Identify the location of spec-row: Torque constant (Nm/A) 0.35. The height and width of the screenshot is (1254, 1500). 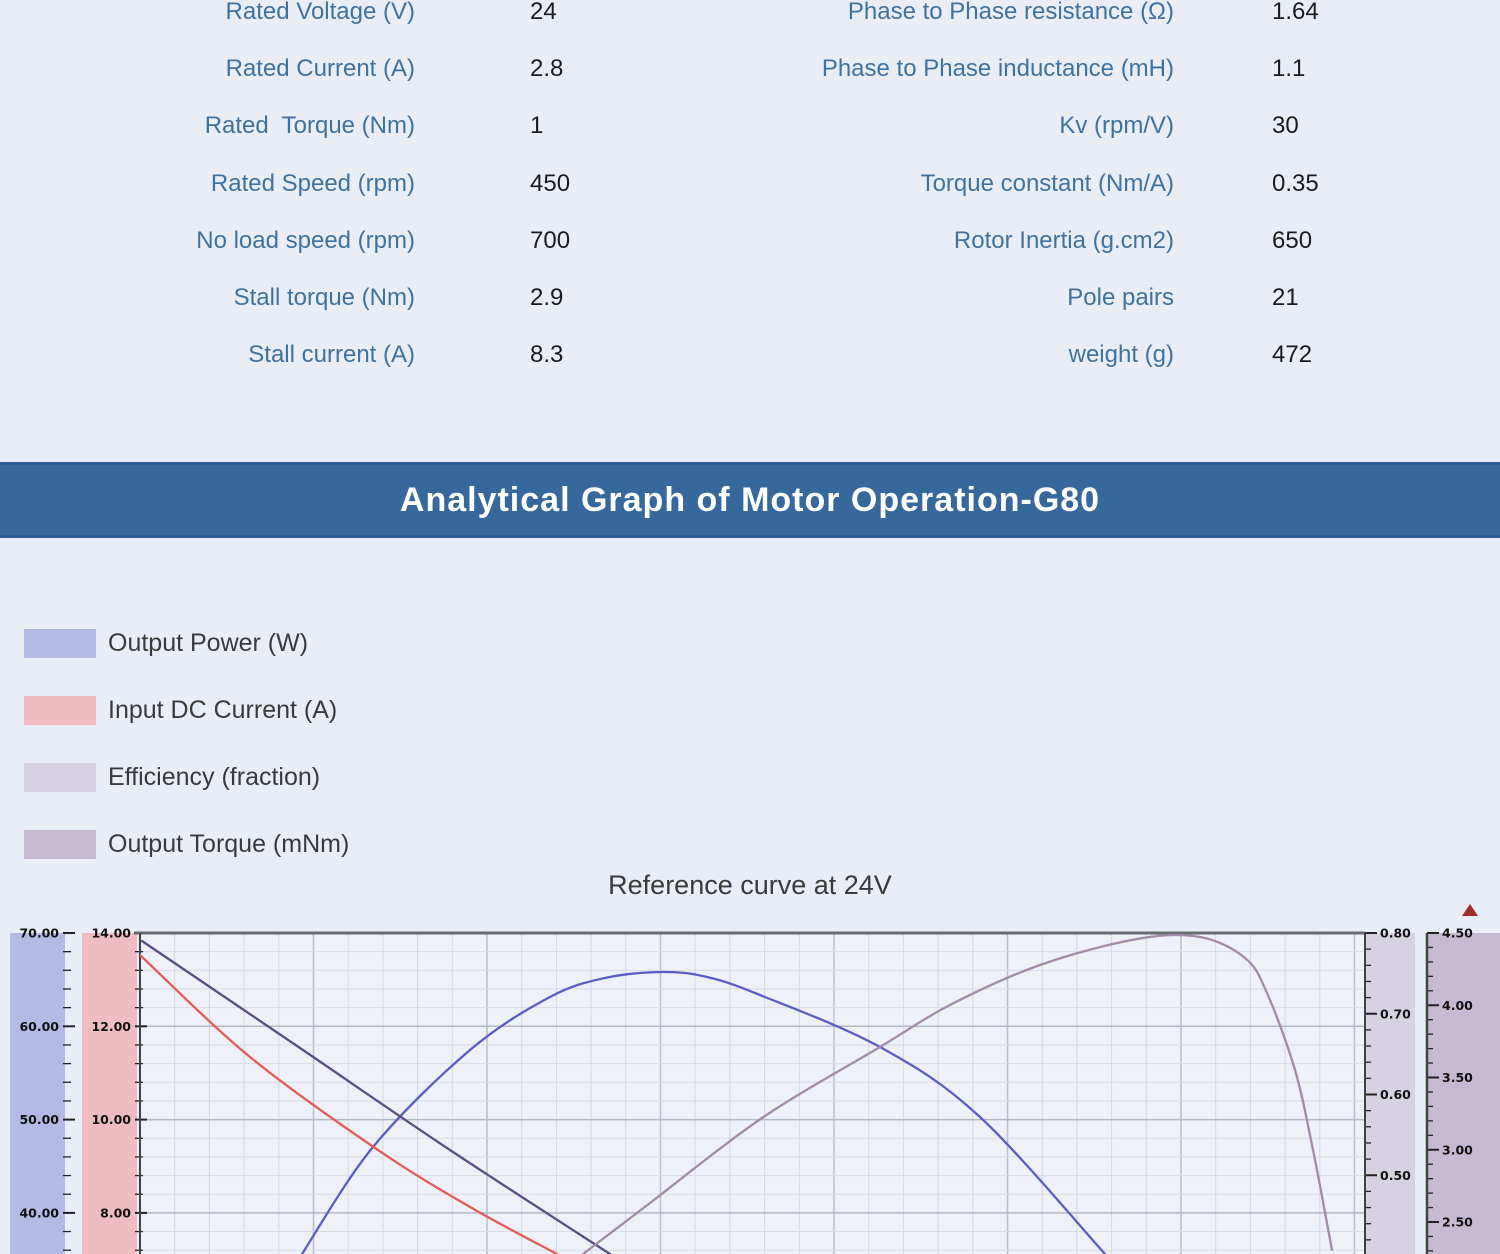
(1125, 183).